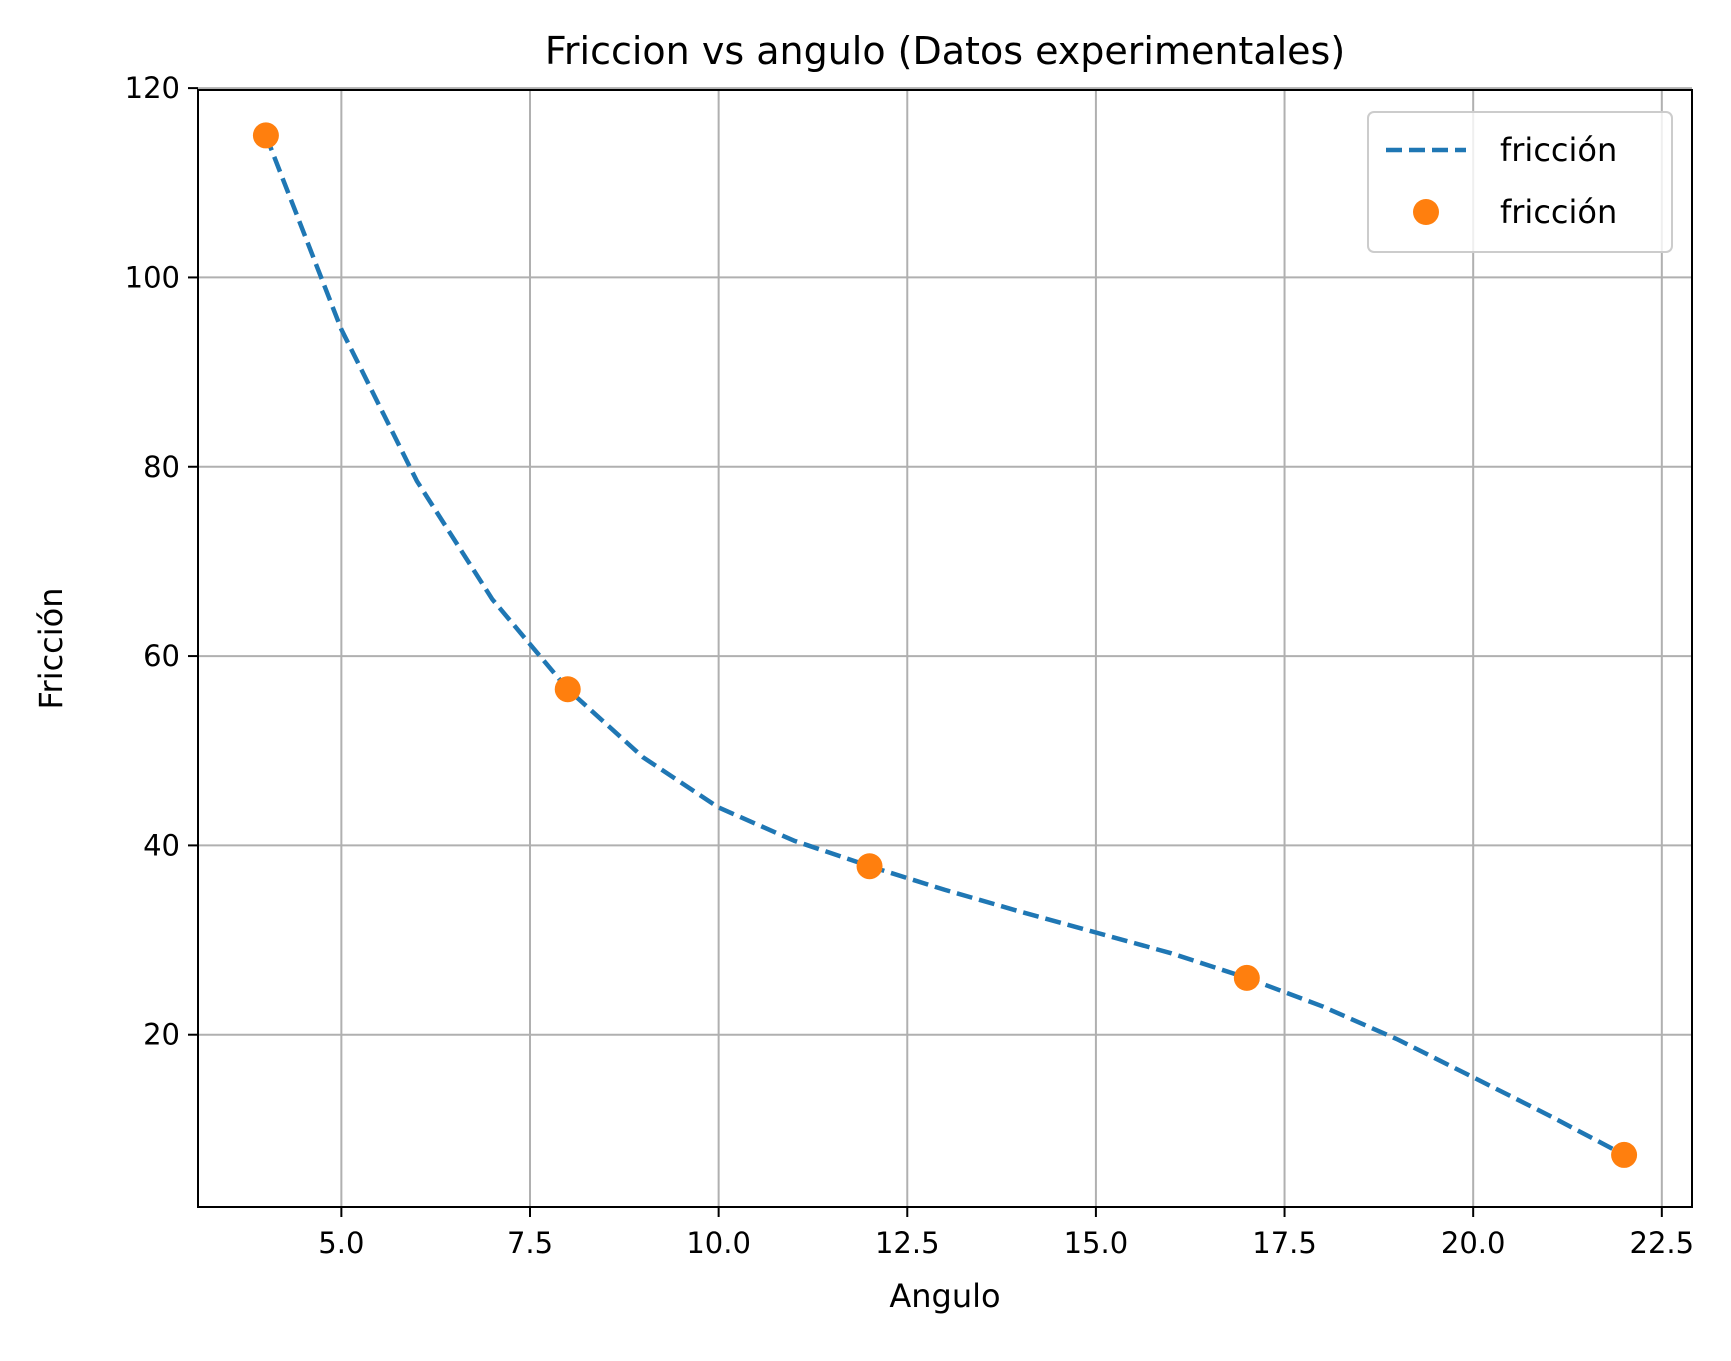  Describe the element at coordinates (530, 1243) in the screenshot. I see `x-tick-label: 7.5` at that location.